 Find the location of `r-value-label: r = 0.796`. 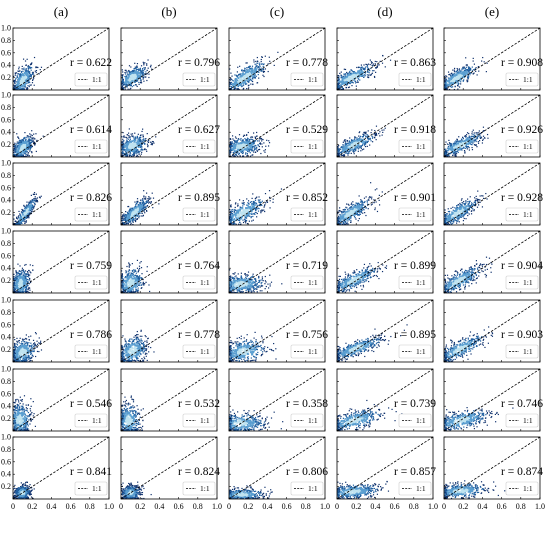

r-value-label: r = 0.796 is located at coordinates (199, 63).